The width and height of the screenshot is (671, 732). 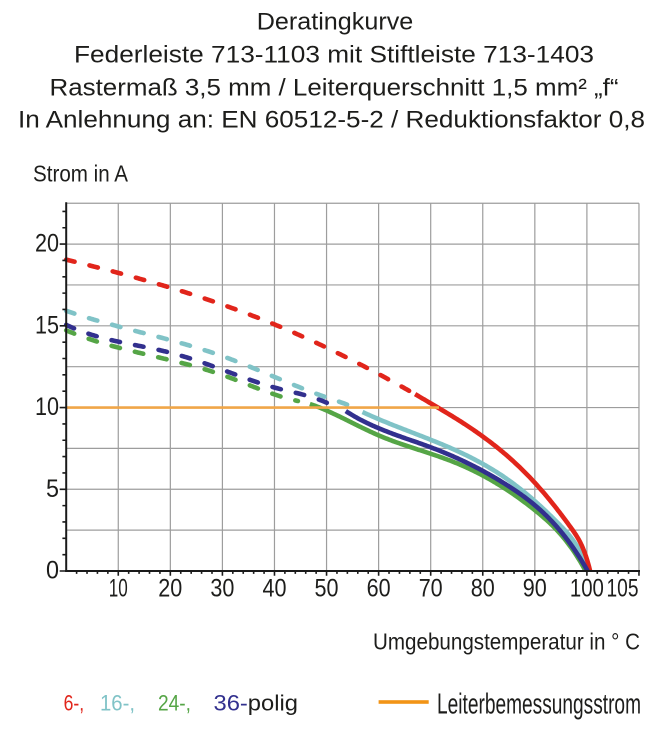 What do you see at coordinates (174, 703) in the screenshot?
I see `svg-text: 24-,` at bounding box center [174, 703].